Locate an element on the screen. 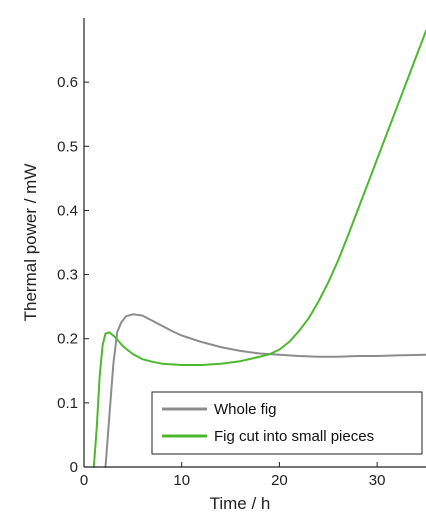 This screenshot has width=426, height=524. x-tick-label: 10 is located at coordinates (181, 480).